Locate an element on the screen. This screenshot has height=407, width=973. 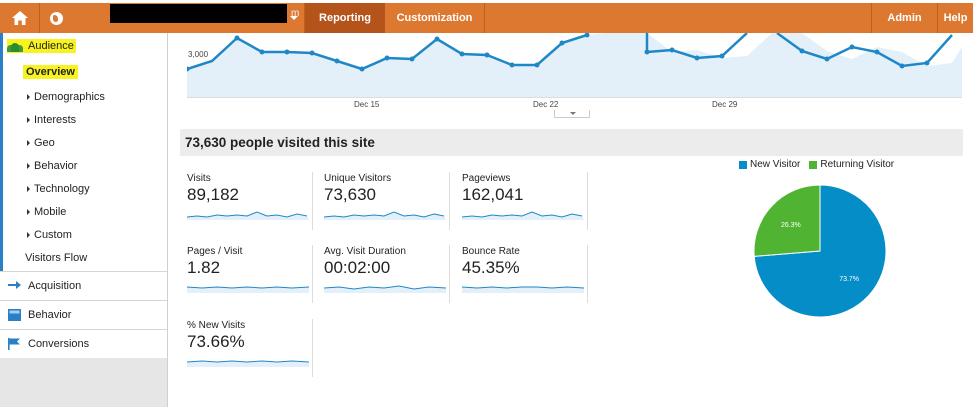
sidebar-item-label: Audience is located at coordinates (51, 46).